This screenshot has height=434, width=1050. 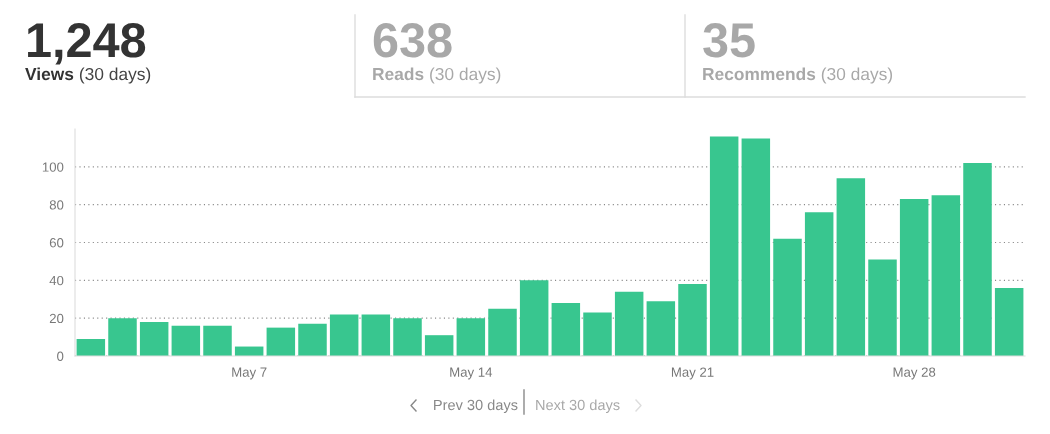 What do you see at coordinates (398, 74) in the screenshot?
I see `text: Reads` at bounding box center [398, 74].